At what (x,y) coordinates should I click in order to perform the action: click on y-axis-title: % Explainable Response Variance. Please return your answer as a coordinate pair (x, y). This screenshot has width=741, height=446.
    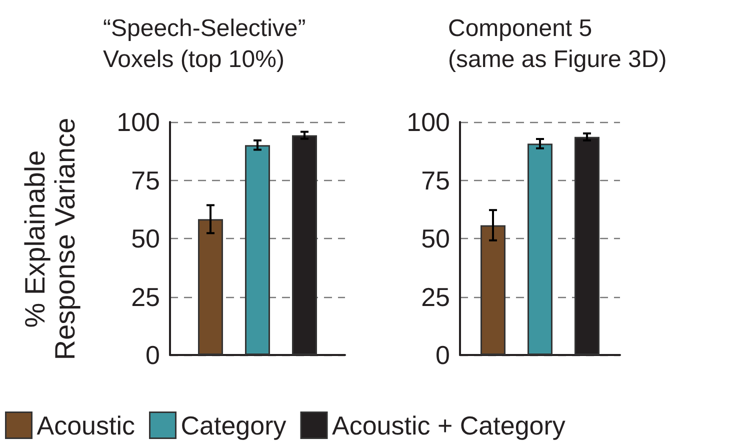
    Looking at the image, I should click on (50, 239).